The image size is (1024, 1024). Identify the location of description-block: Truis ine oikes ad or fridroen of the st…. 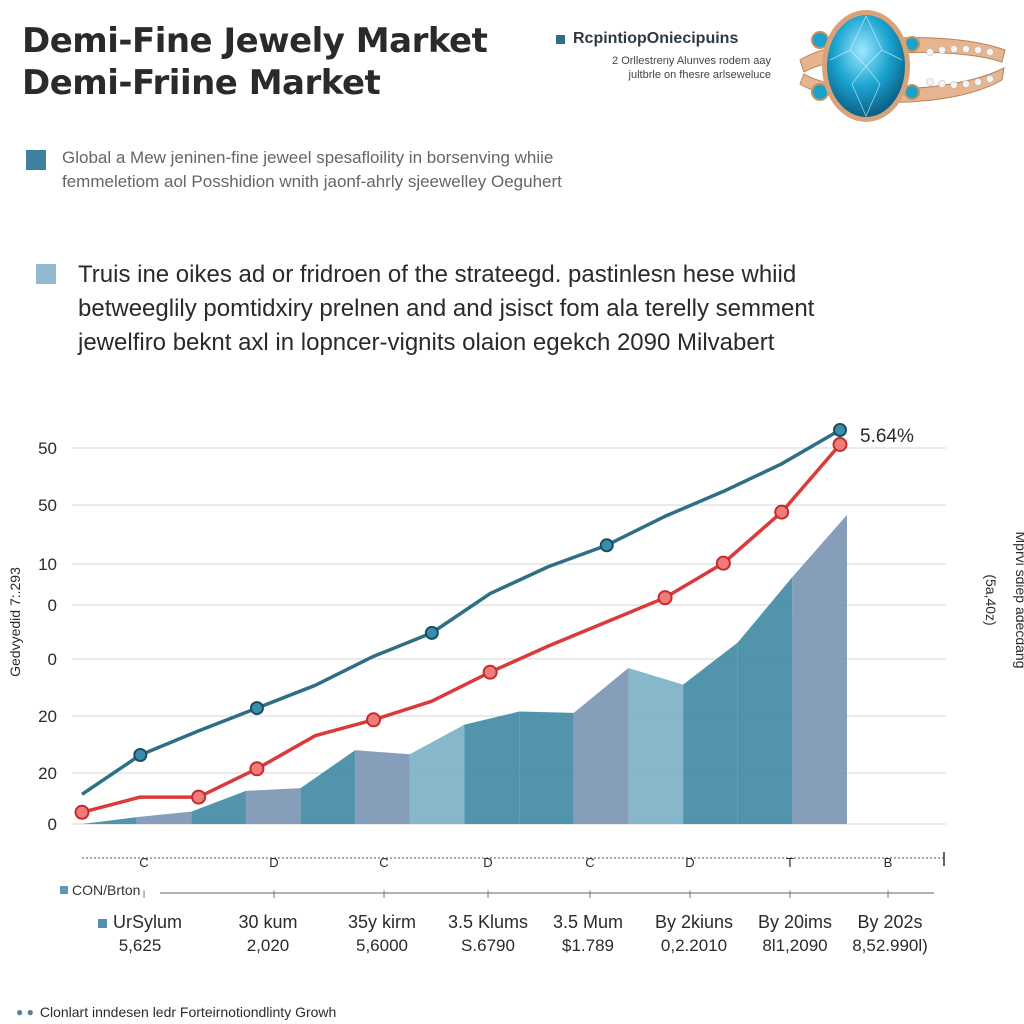
(425, 309).